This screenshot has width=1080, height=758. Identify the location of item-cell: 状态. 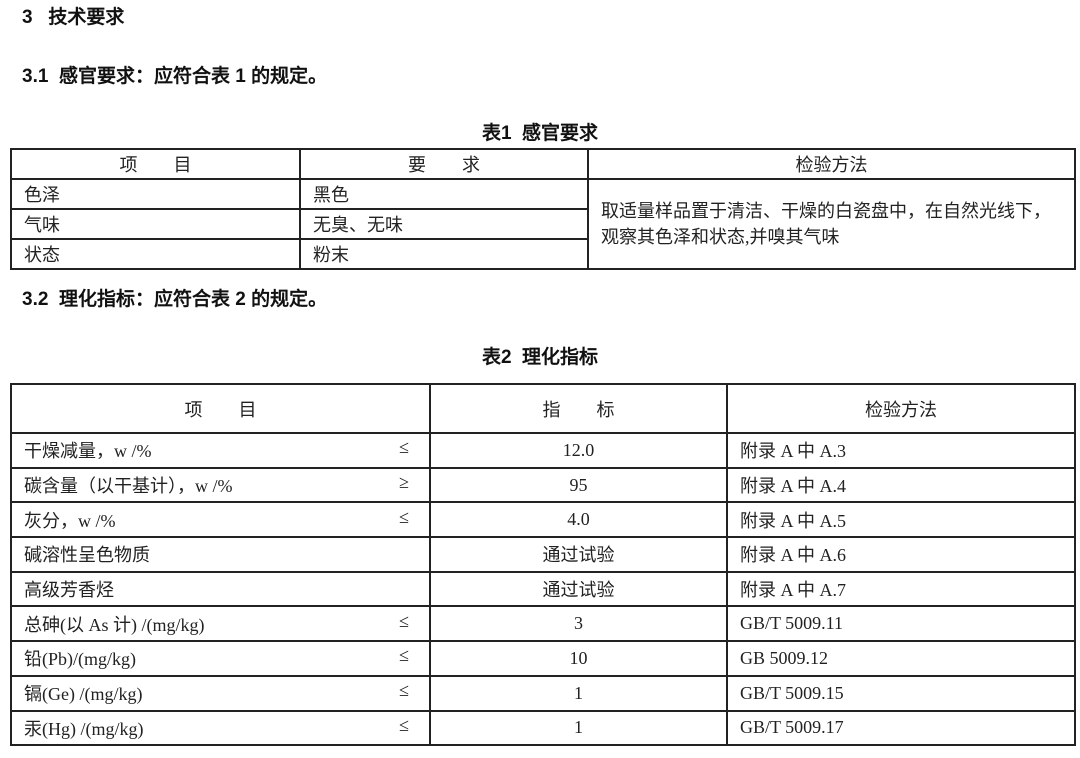
(155, 254).